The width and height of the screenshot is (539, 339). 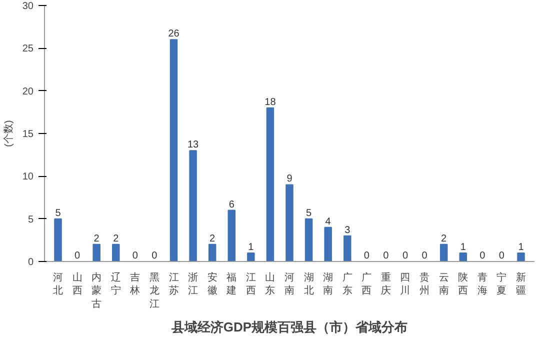 I want to click on data-label: 18, so click(x=270, y=102).